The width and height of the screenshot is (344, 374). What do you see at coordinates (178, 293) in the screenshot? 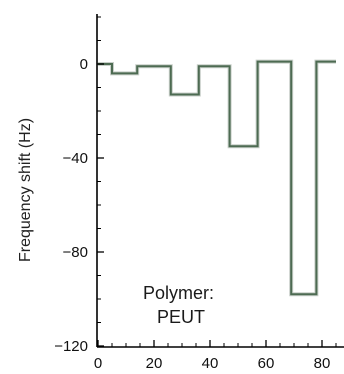
I see `annotation-line-1: Polymer:` at bounding box center [178, 293].